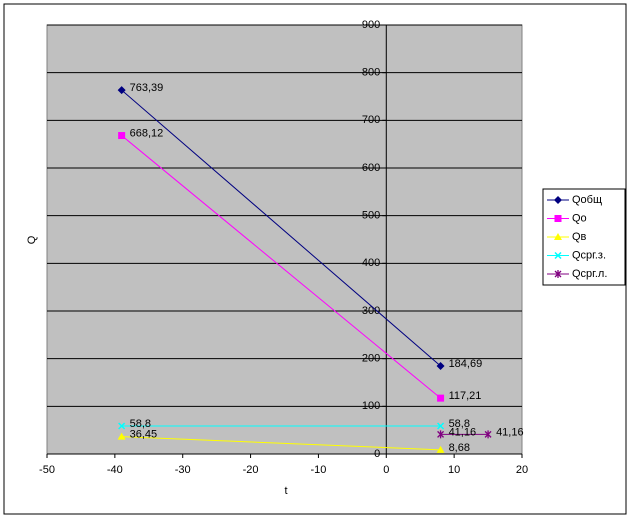  What do you see at coordinates (285, 491) in the screenshot?
I see `x-axis-title: t` at bounding box center [285, 491].